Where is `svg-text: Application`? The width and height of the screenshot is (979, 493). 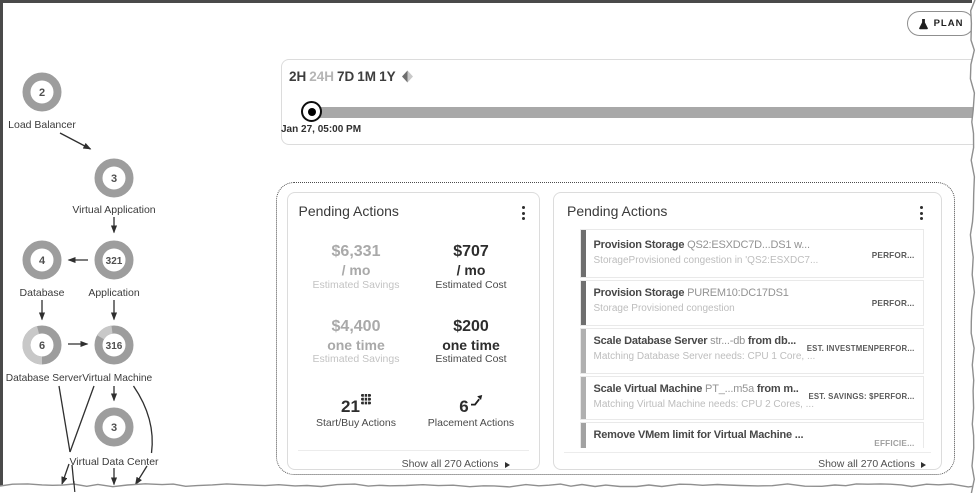
svg-text: Application is located at coordinates (114, 293).